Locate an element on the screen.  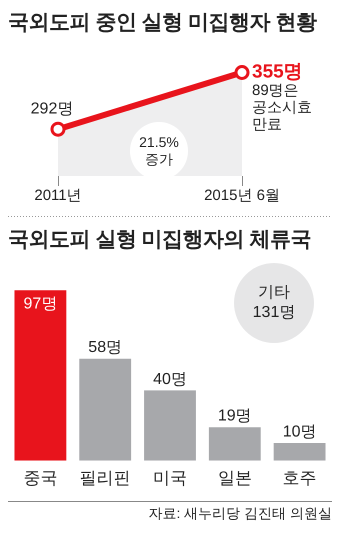
x-tick-label: 호주 is located at coordinates (299, 478).